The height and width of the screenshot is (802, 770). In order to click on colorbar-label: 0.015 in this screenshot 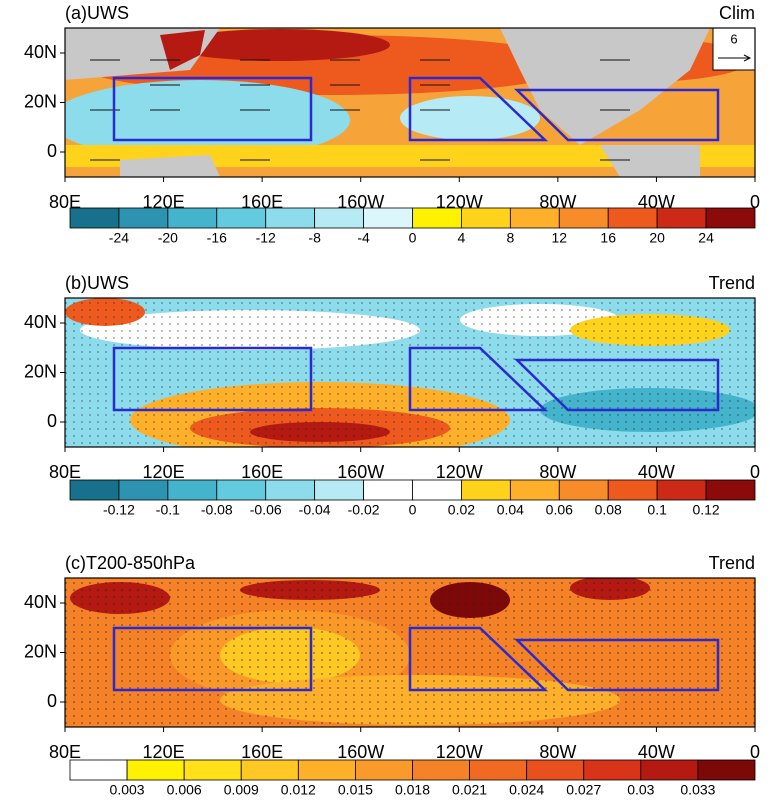, I will do `click(355, 790)`.